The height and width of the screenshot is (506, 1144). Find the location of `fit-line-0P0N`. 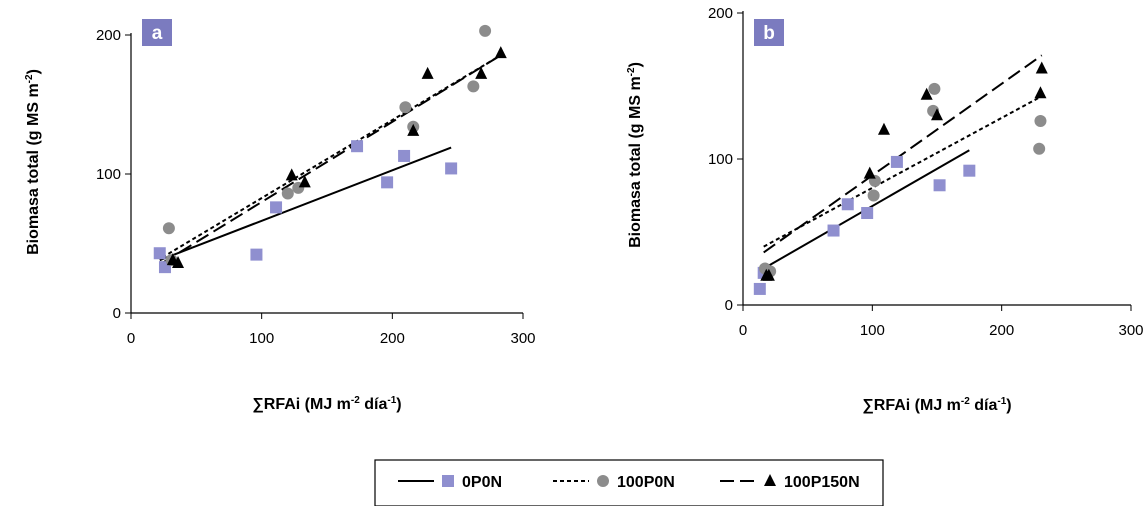

fit-line-0P0N is located at coordinates (305, 204).